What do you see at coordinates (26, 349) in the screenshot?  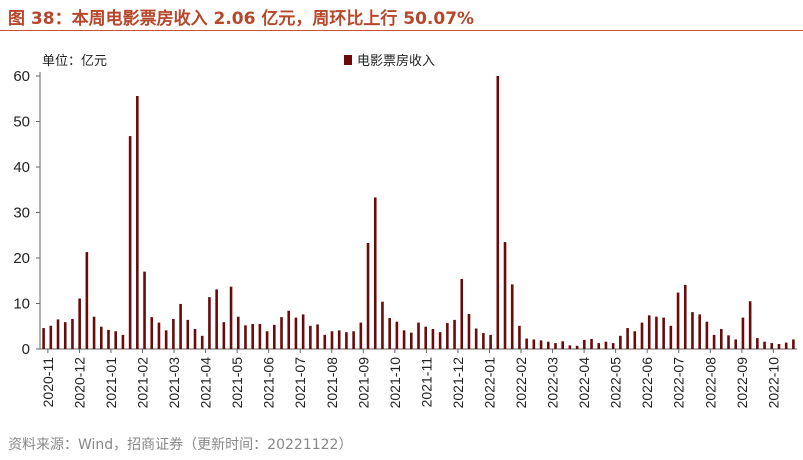 I see `y-tick-label: 0` at bounding box center [26, 349].